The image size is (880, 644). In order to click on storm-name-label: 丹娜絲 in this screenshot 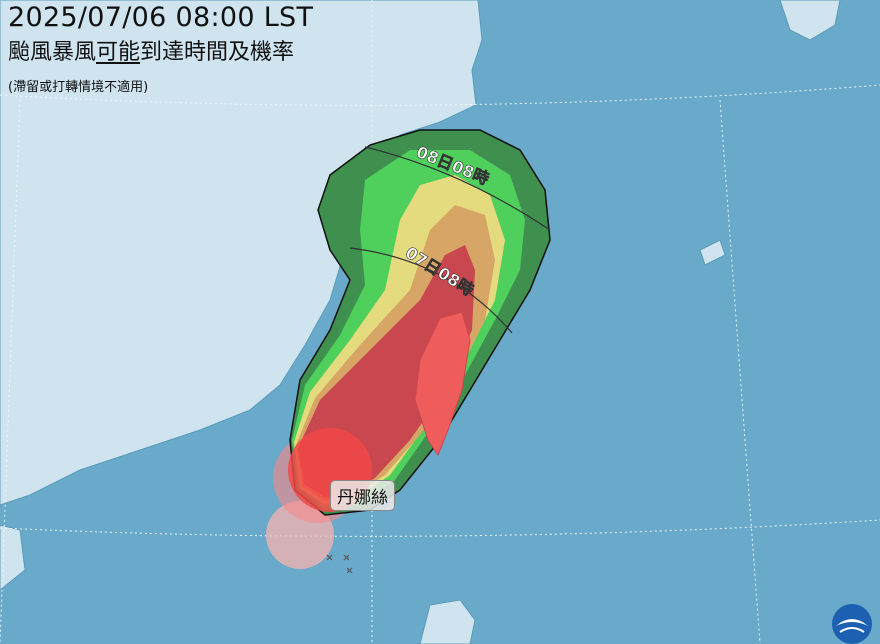, I will do `click(362, 495)`.